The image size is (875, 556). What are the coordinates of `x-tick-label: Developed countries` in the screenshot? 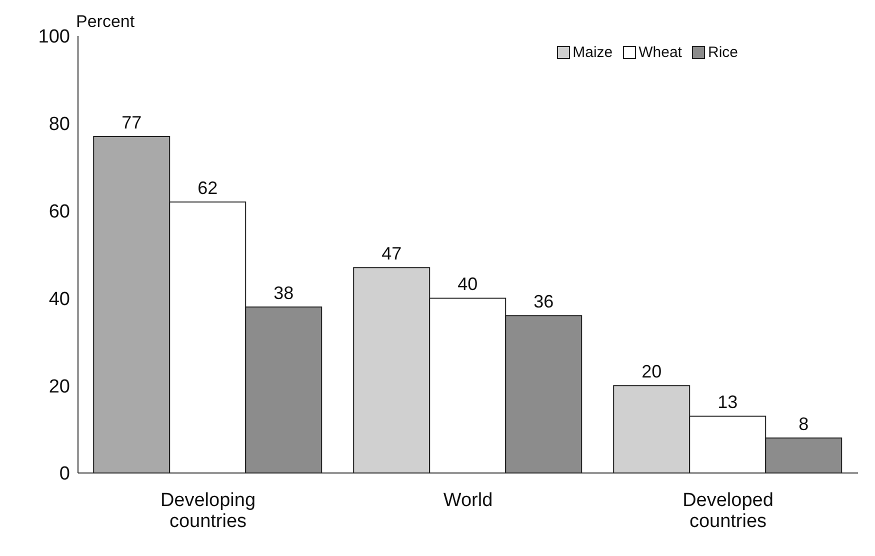 It's located at (728, 511).